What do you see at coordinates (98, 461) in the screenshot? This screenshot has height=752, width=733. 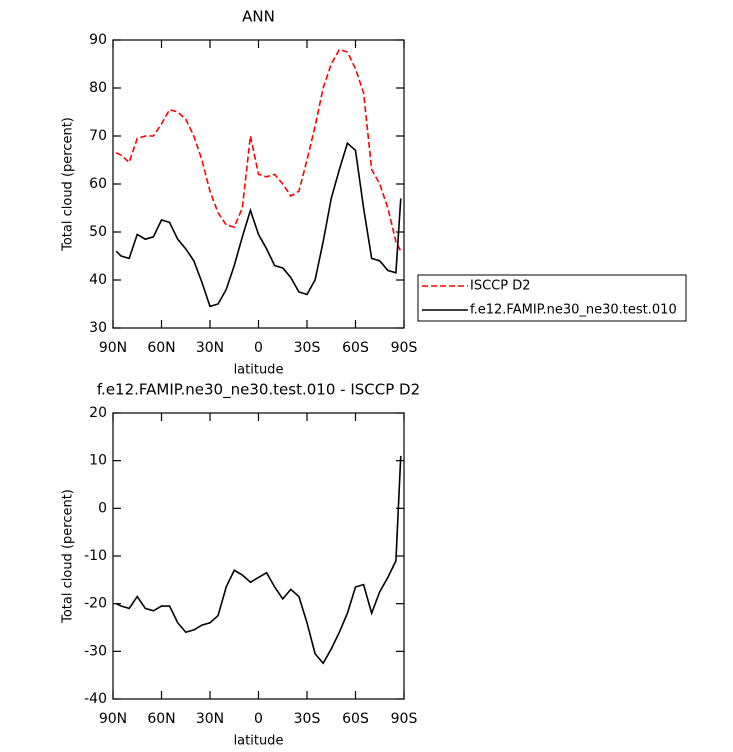 I see `y-tick-label: 10` at bounding box center [98, 461].